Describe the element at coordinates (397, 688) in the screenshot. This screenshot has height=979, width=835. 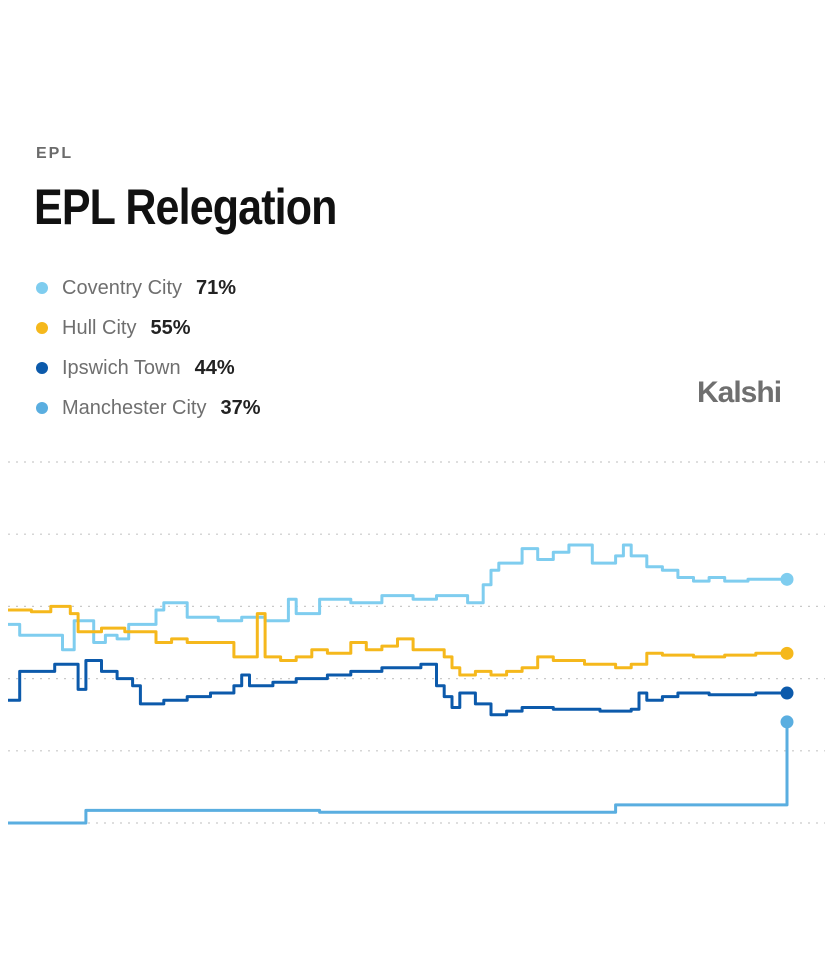
I see `series-line-ipswich-town` at that location.